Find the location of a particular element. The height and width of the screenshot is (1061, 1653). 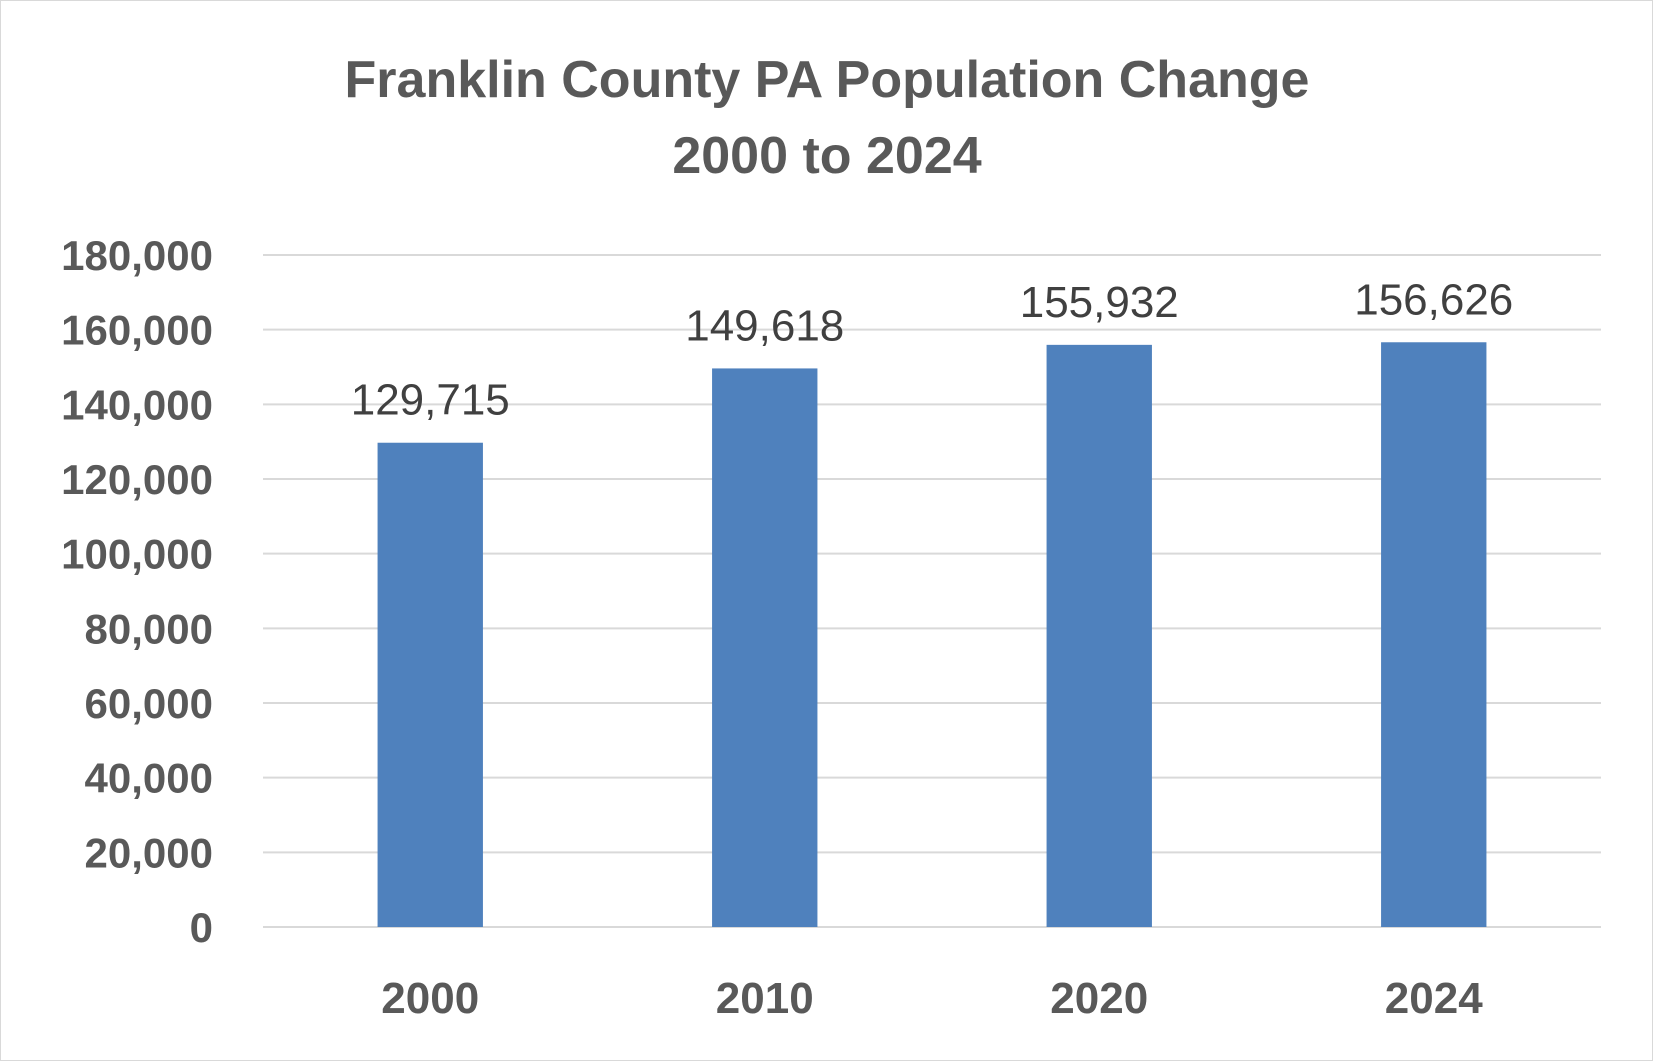

y-tick-label: 160,000 is located at coordinates (137, 330).